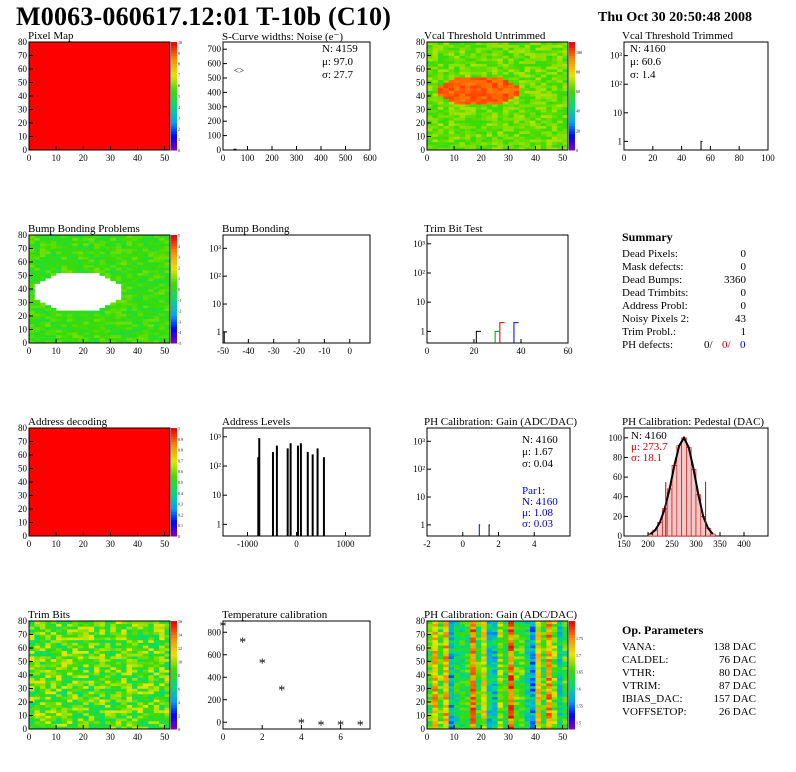 This screenshot has width=796, height=772. Describe the element at coordinates (179, 246) in the screenshot. I see `colorbar-tick-label: 4` at that location.